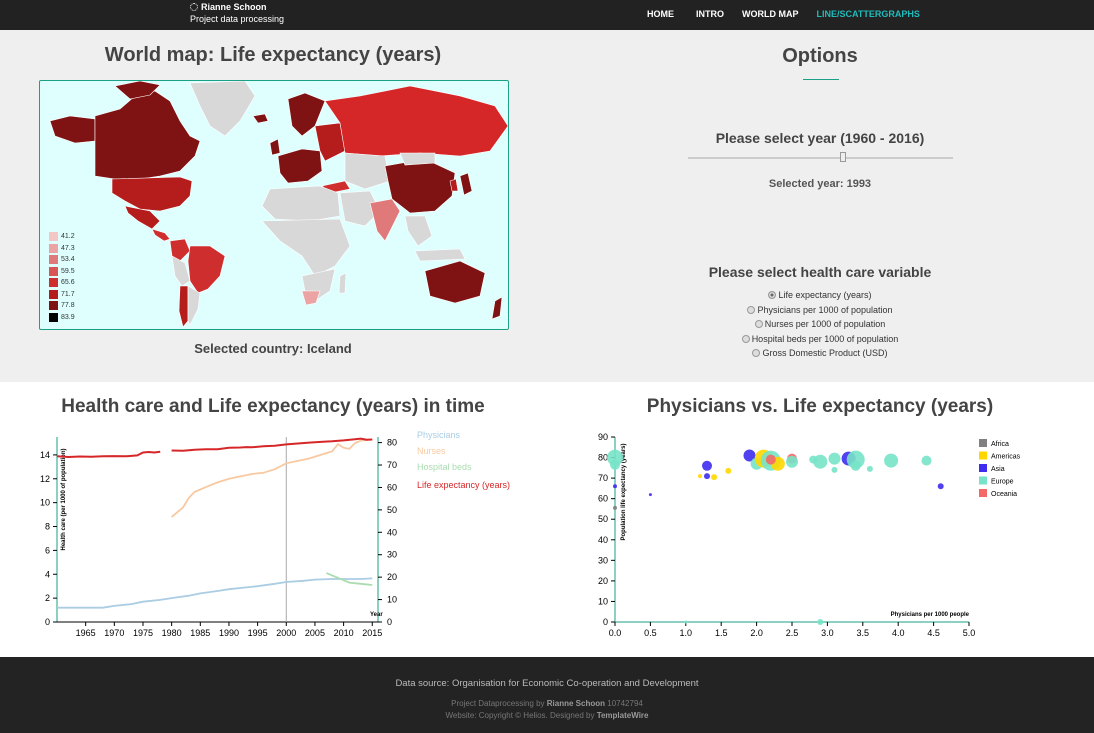 The image size is (1094, 733). I want to click on country-south-africa, so click(311, 298).